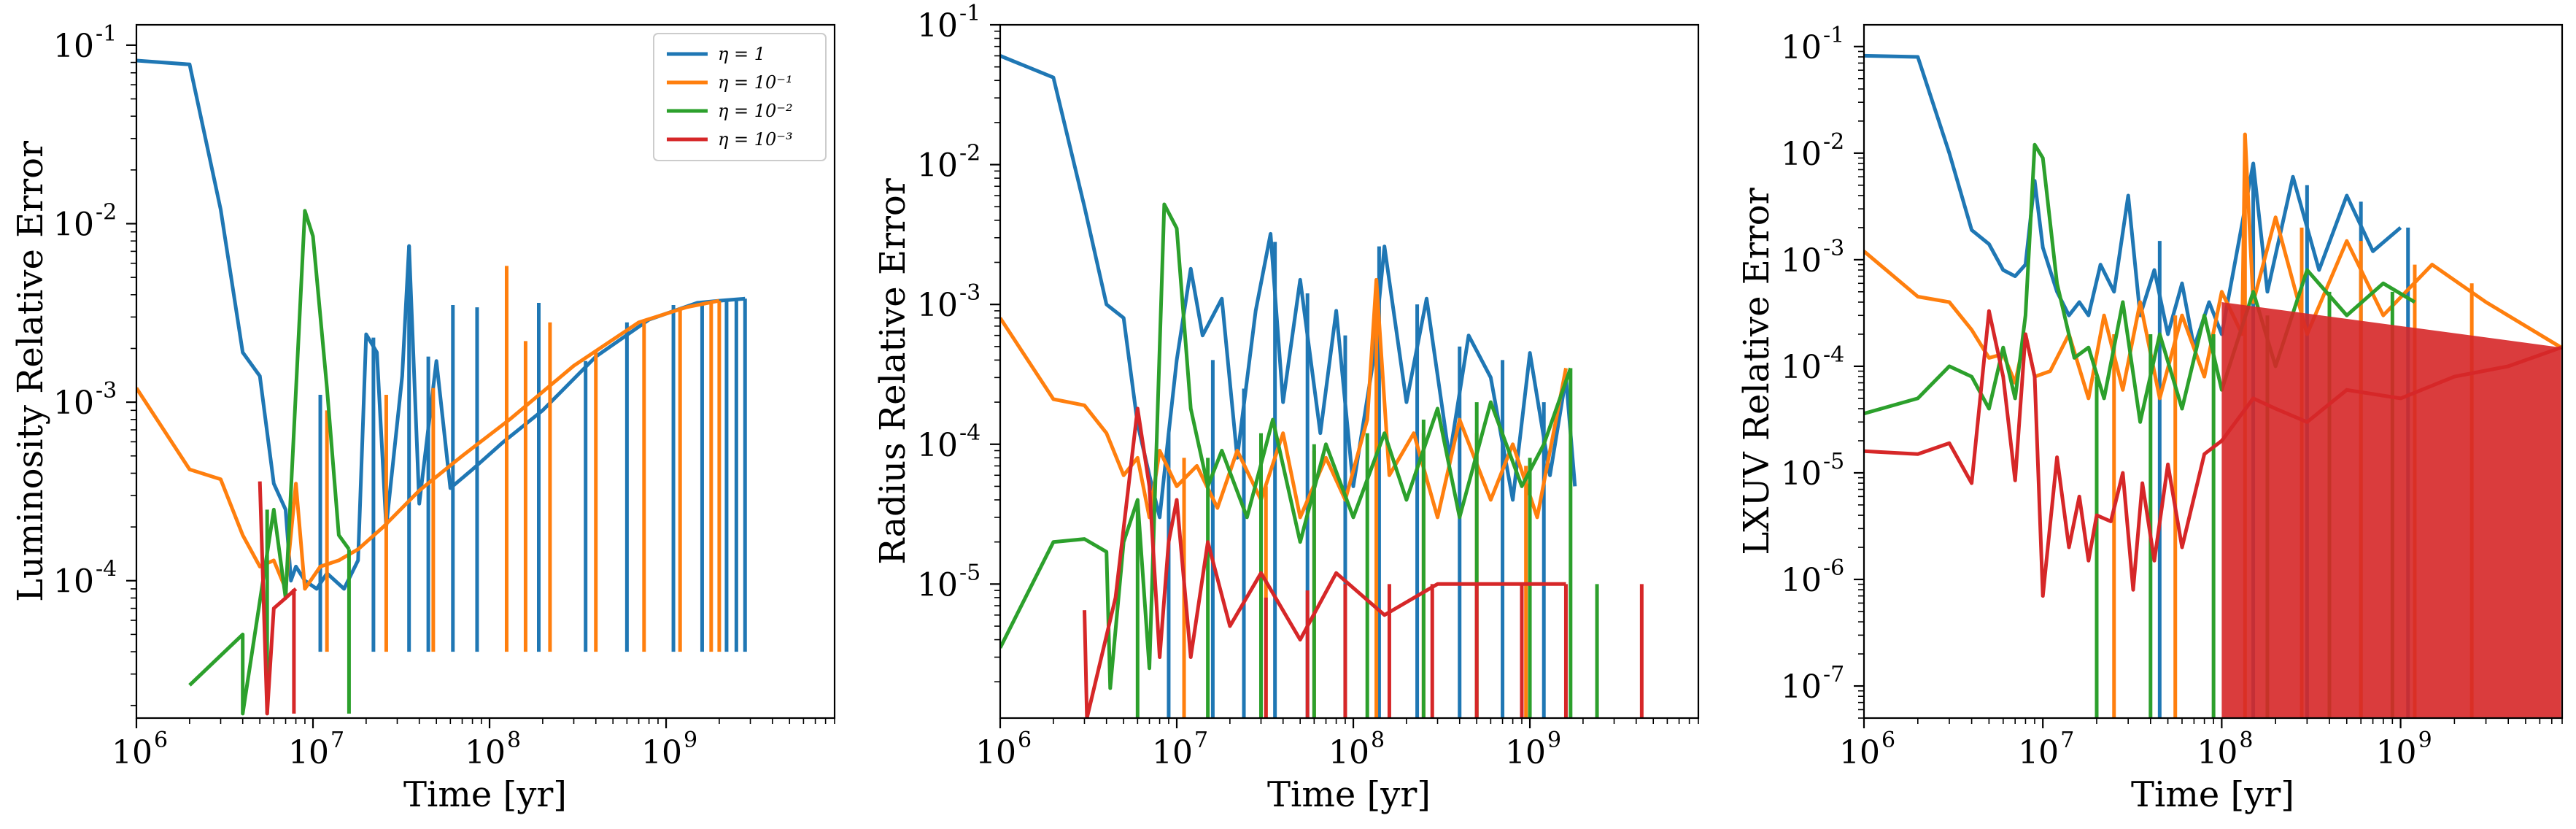 The image size is (2576, 829). Describe the element at coordinates (1201, 741) in the screenshot. I see `radius-x-tick-exponent: 7` at that location.